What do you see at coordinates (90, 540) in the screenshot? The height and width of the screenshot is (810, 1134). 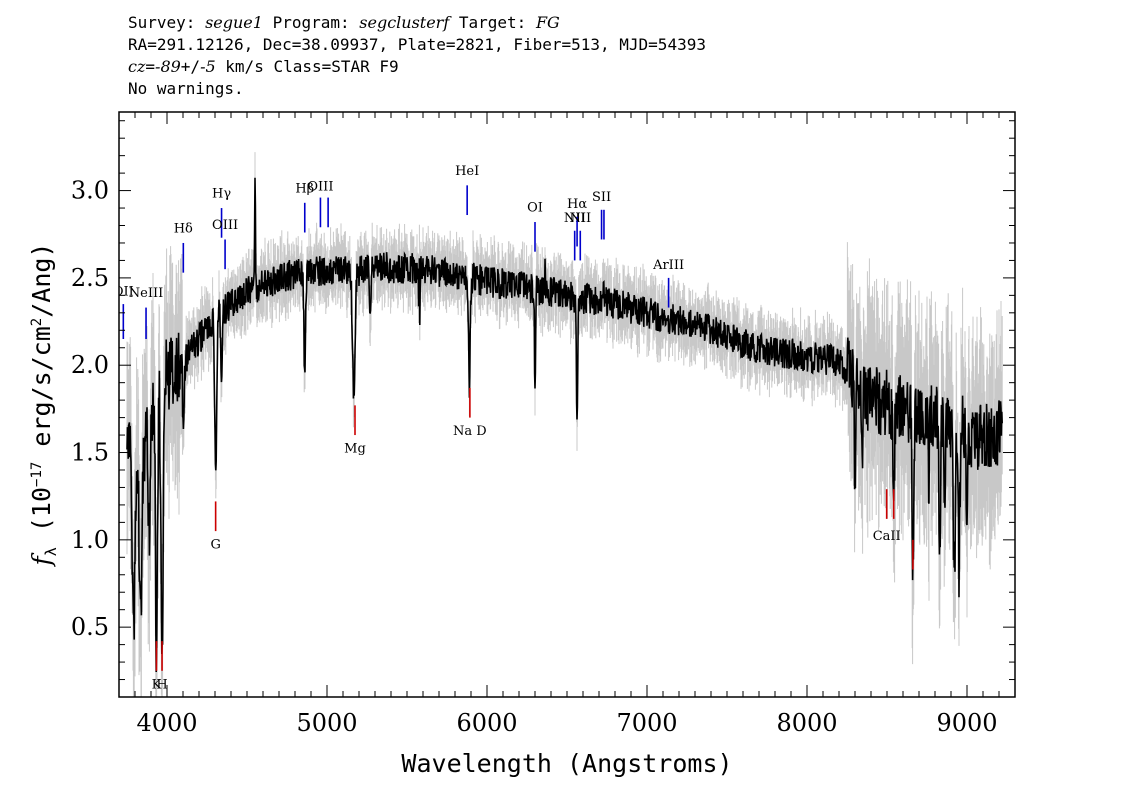 I see `y-tick-label: 1.0` at bounding box center [90, 540].